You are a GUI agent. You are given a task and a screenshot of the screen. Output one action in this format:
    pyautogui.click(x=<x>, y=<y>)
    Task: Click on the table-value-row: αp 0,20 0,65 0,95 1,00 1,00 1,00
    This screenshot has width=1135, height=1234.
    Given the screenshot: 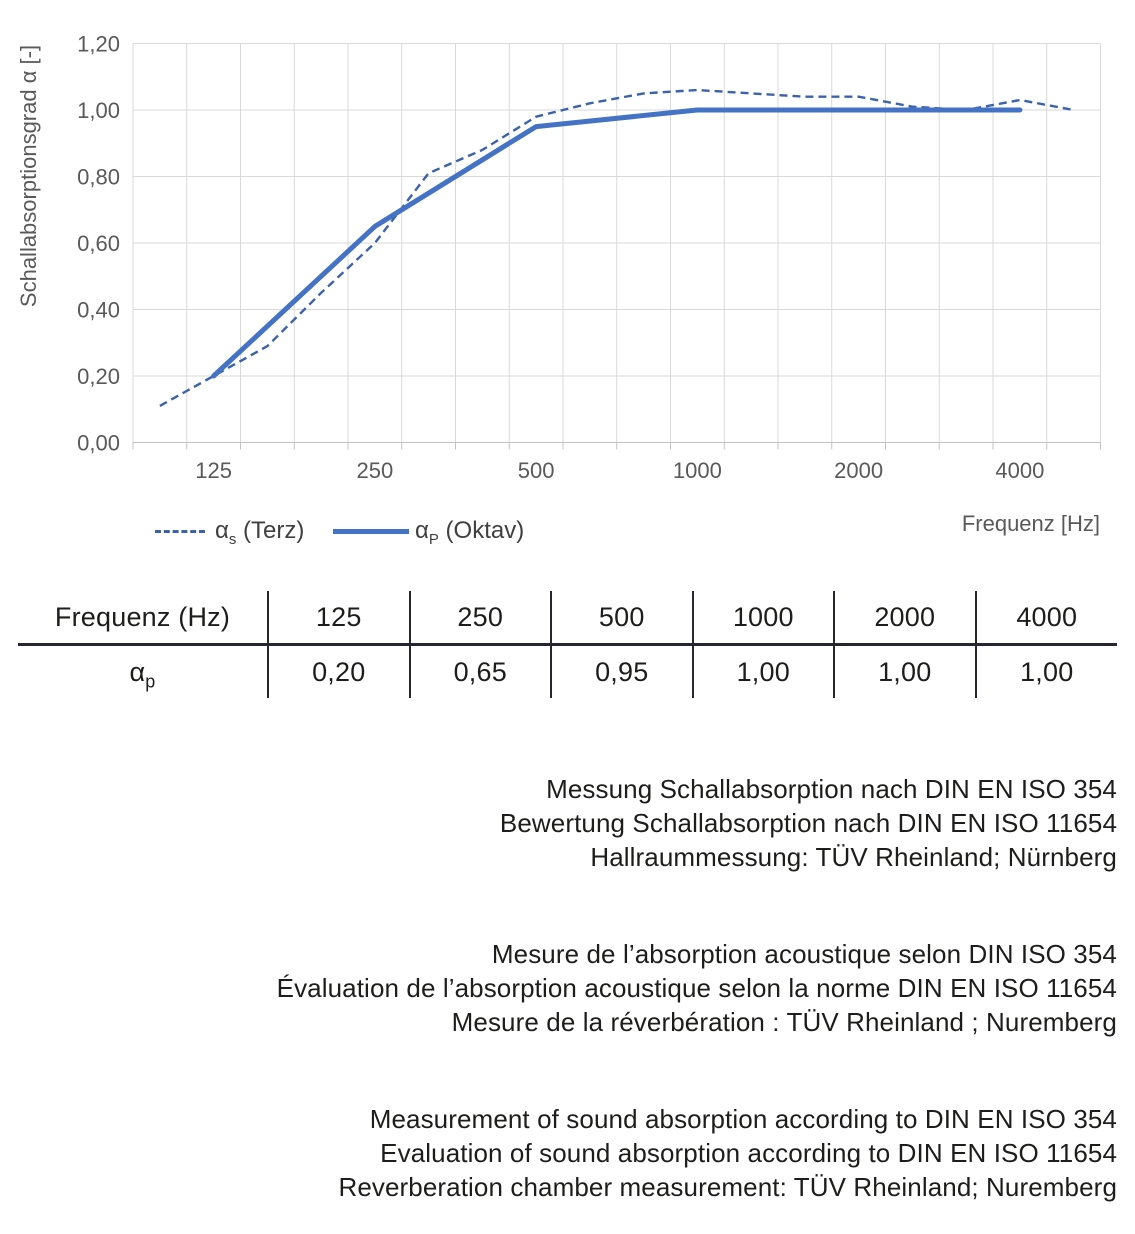 What is the action you would take?
    pyautogui.click(x=567, y=671)
    